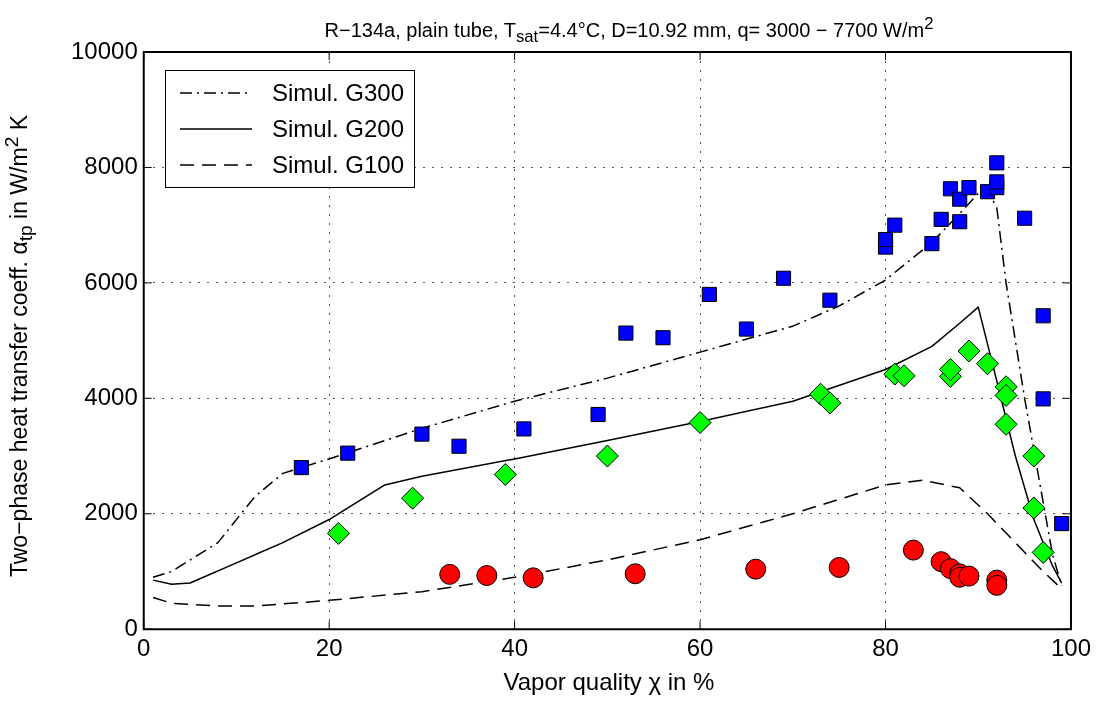 The image size is (1097, 713). I want to click on legend-label: Simul. G300, so click(338, 93).